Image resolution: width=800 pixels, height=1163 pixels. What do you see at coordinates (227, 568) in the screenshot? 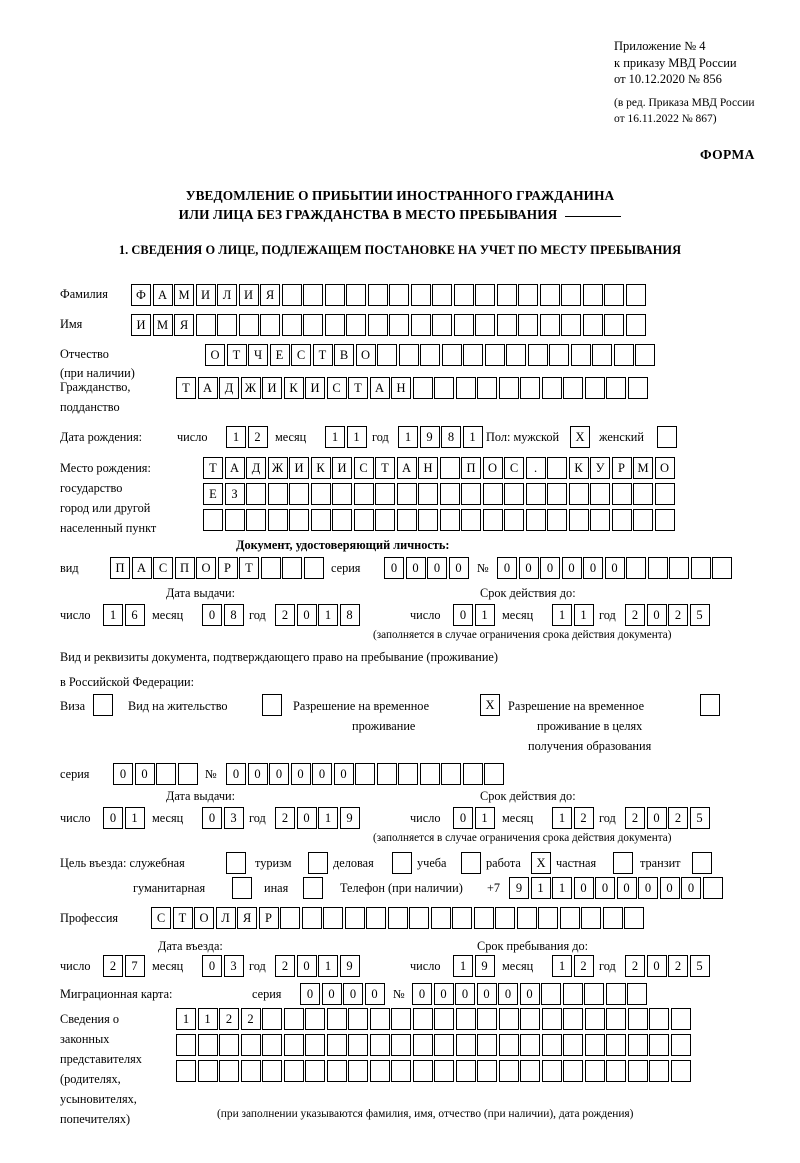
I see `char-cell: Р` at bounding box center [227, 568].